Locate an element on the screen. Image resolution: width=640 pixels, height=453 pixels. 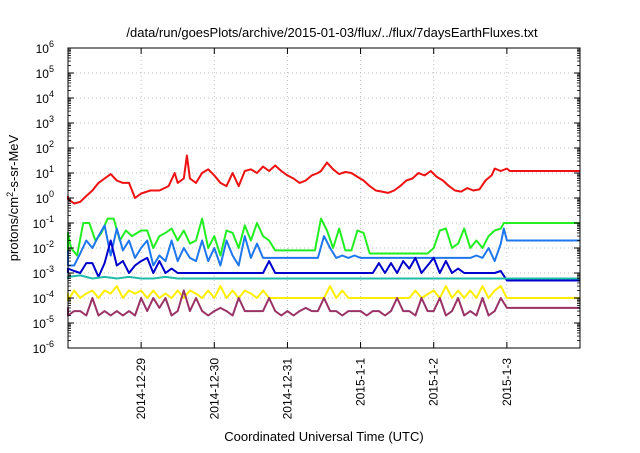
y-tick-label: 10⁻⁶ is located at coordinates (43, 347).